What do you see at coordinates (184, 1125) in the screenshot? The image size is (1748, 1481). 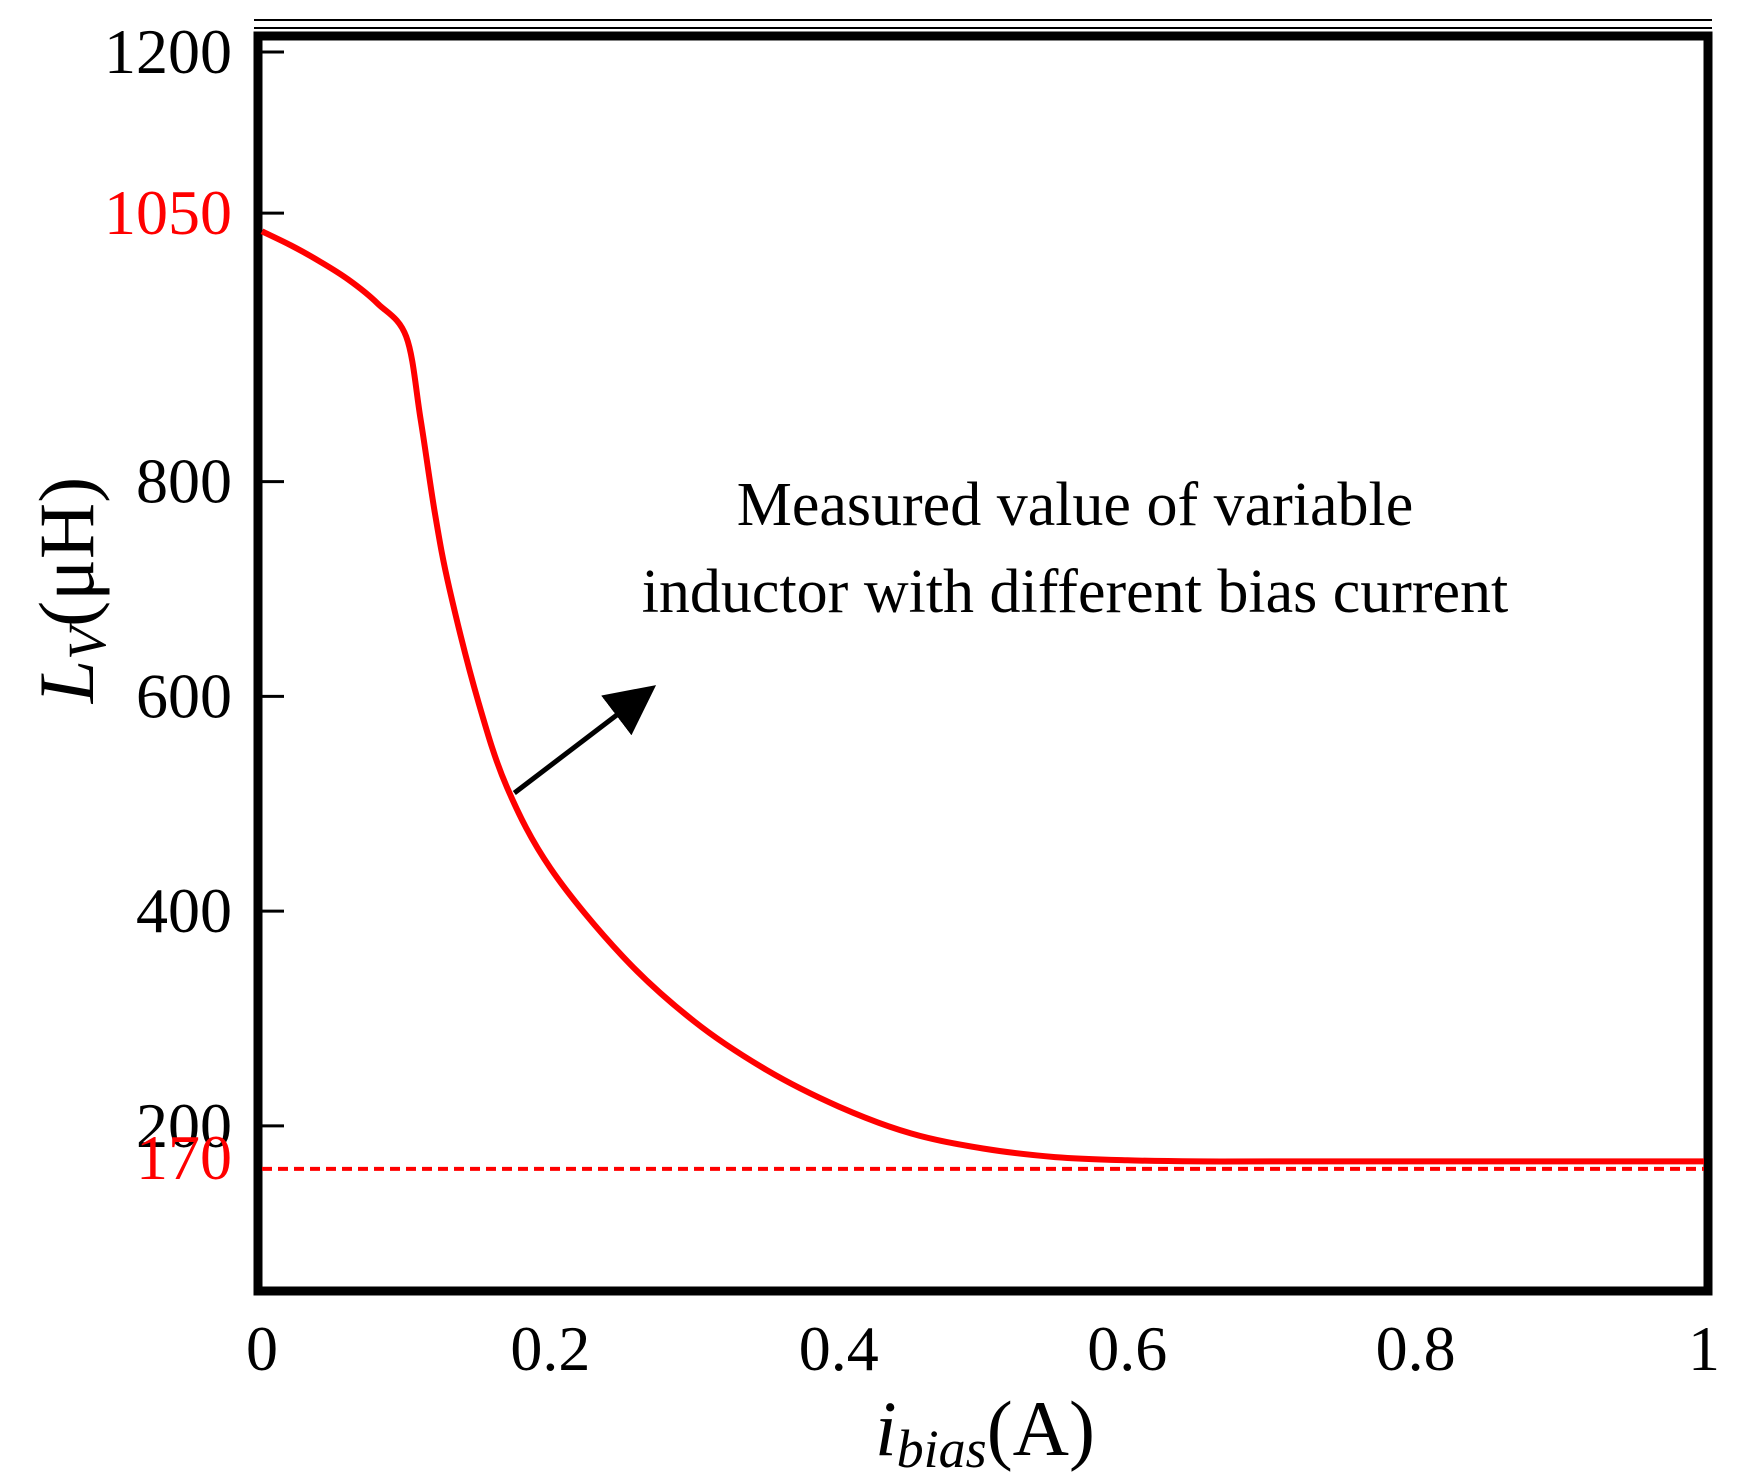 I see `y-tick-label: 200` at bounding box center [184, 1125].